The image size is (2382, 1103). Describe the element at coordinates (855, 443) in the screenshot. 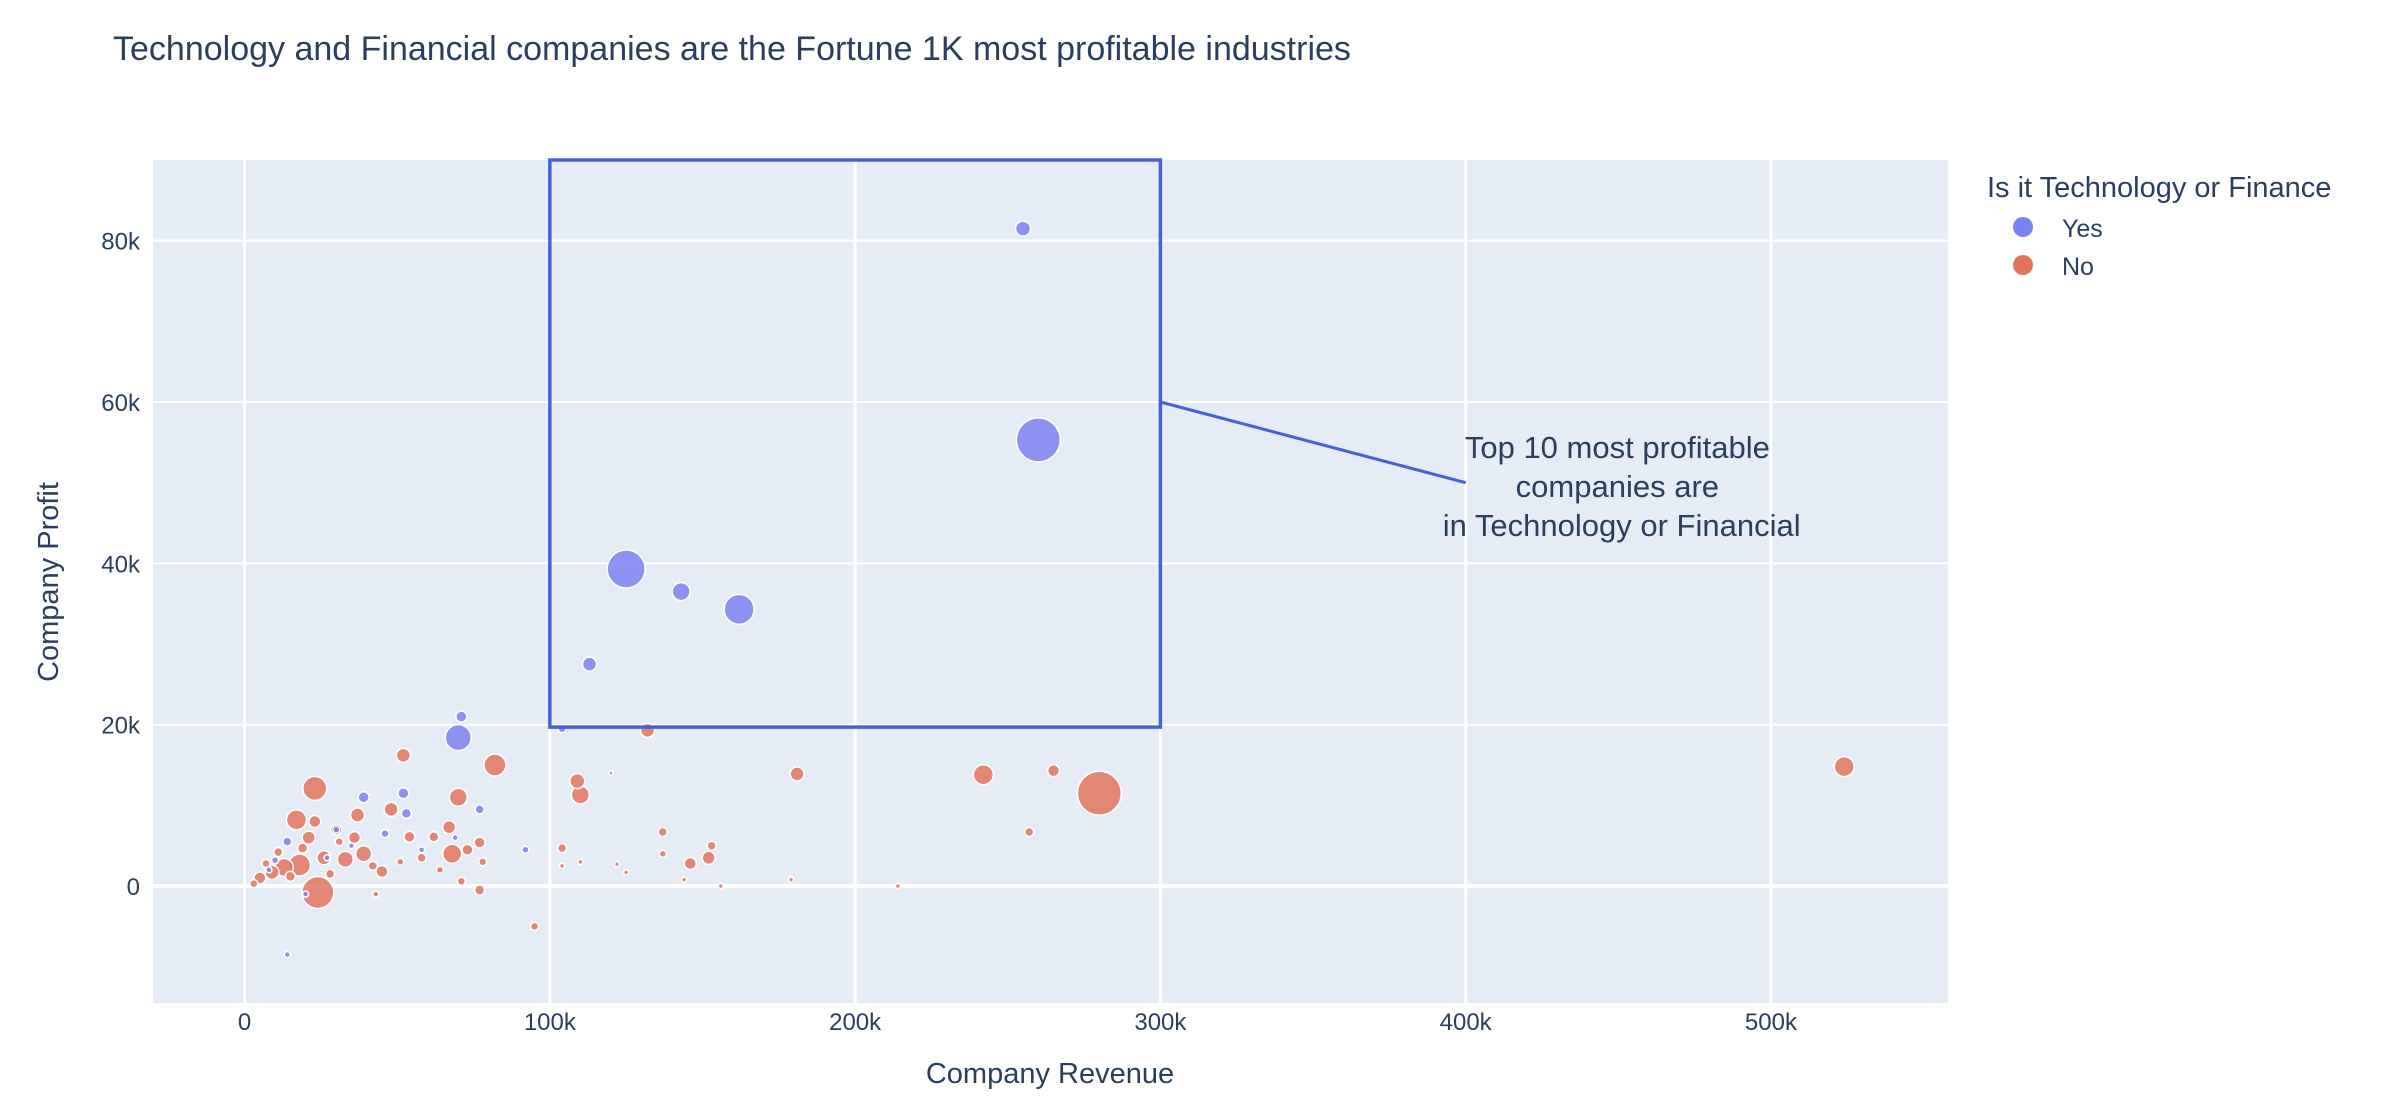

I see `highlight-box` at that location.